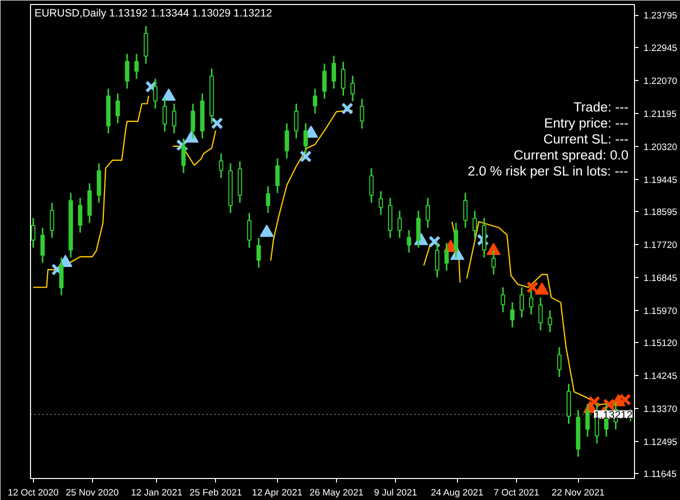  What do you see at coordinates (457, 493) in the screenshot?
I see `x-tick-label: 24 Aug 2021` at bounding box center [457, 493].